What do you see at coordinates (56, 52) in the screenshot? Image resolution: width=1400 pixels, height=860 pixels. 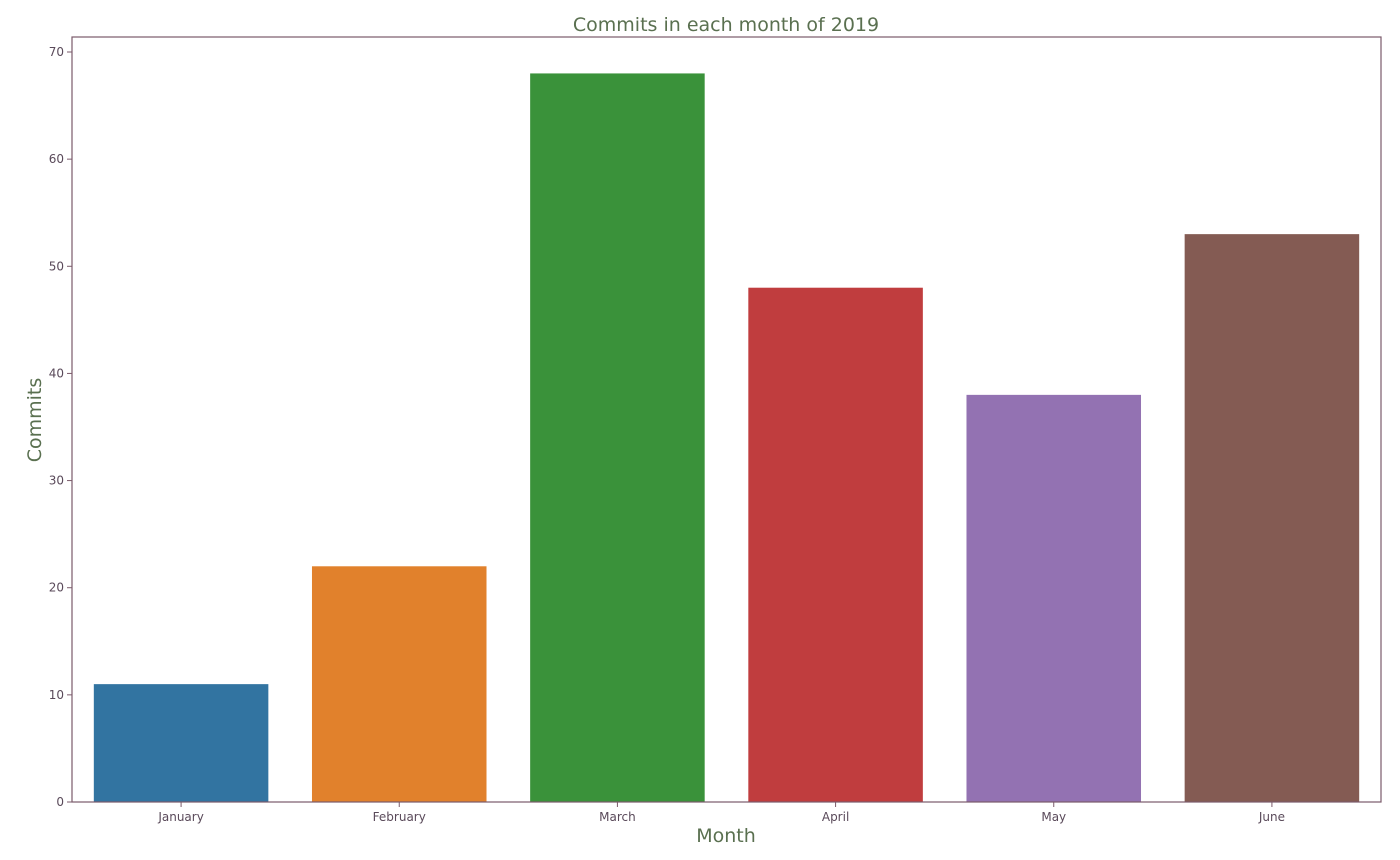 I see `y-tick-label: 70` at bounding box center [56, 52].